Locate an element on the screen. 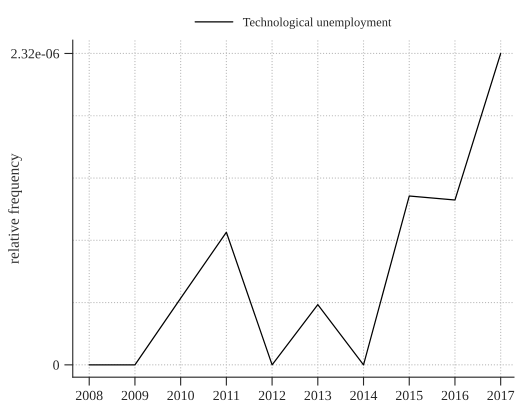 The height and width of the screenshot is (410, 516). y-axis-title: relative frequency is located at coordinates (15, 208).